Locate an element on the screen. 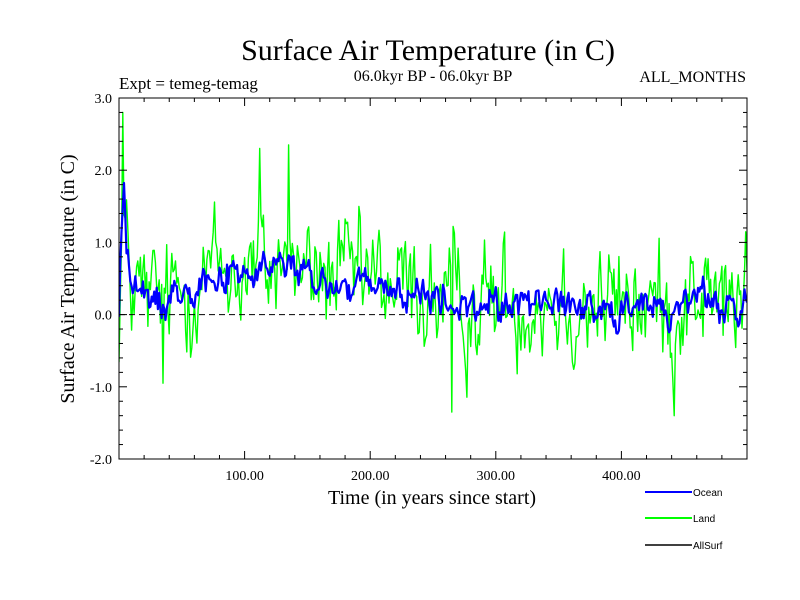 This screenshot has height=600, width=800. chart-title: Surface Air Temperature (in C) is located at coordinates (428, 50).